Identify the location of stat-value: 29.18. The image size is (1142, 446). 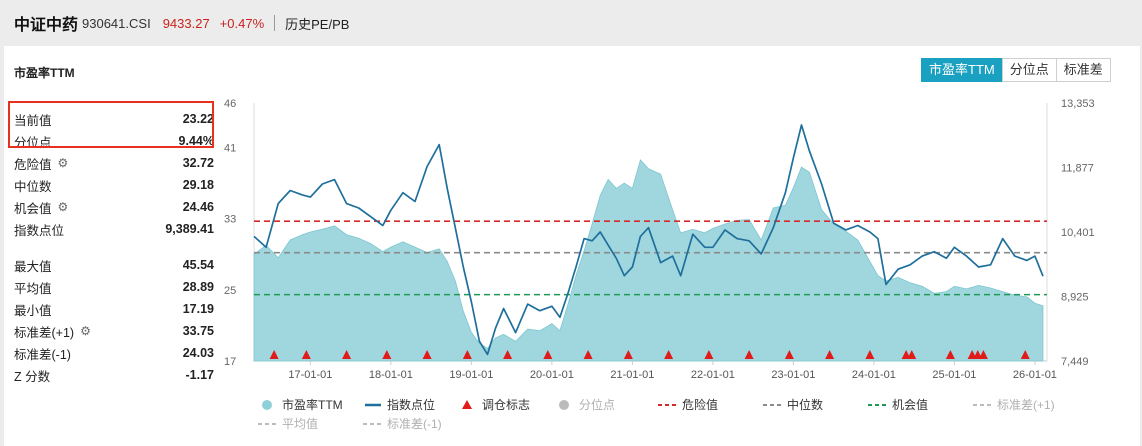
(198, 185).